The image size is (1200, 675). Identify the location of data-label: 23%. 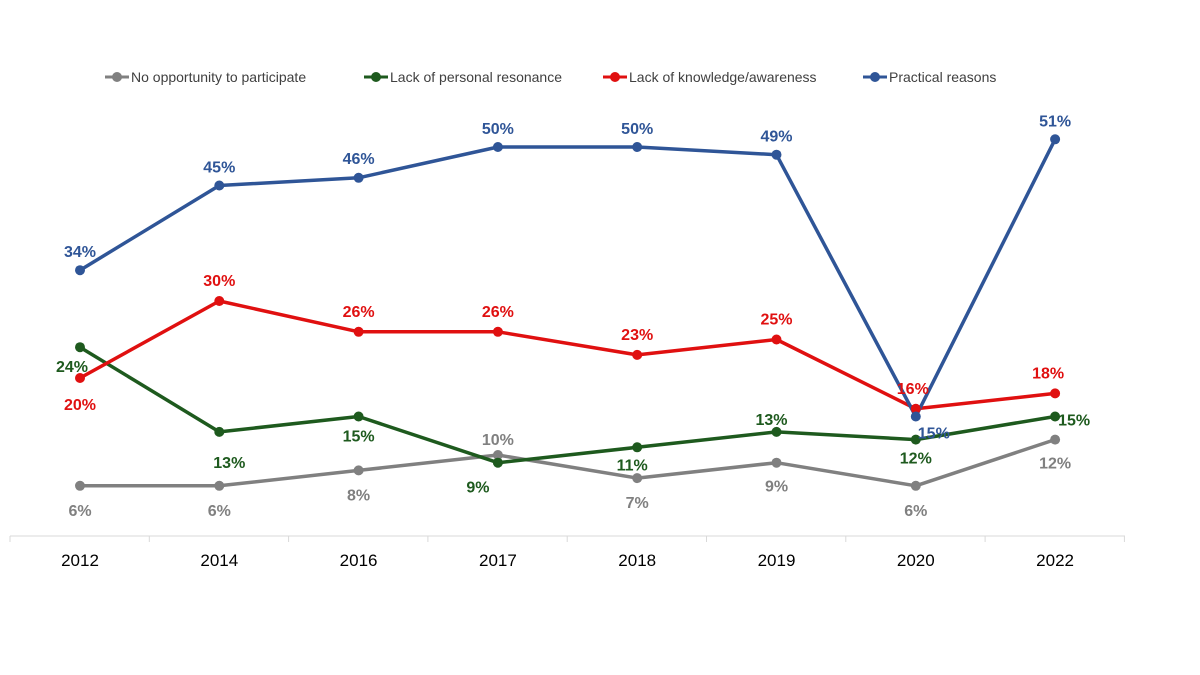
(637, 335).